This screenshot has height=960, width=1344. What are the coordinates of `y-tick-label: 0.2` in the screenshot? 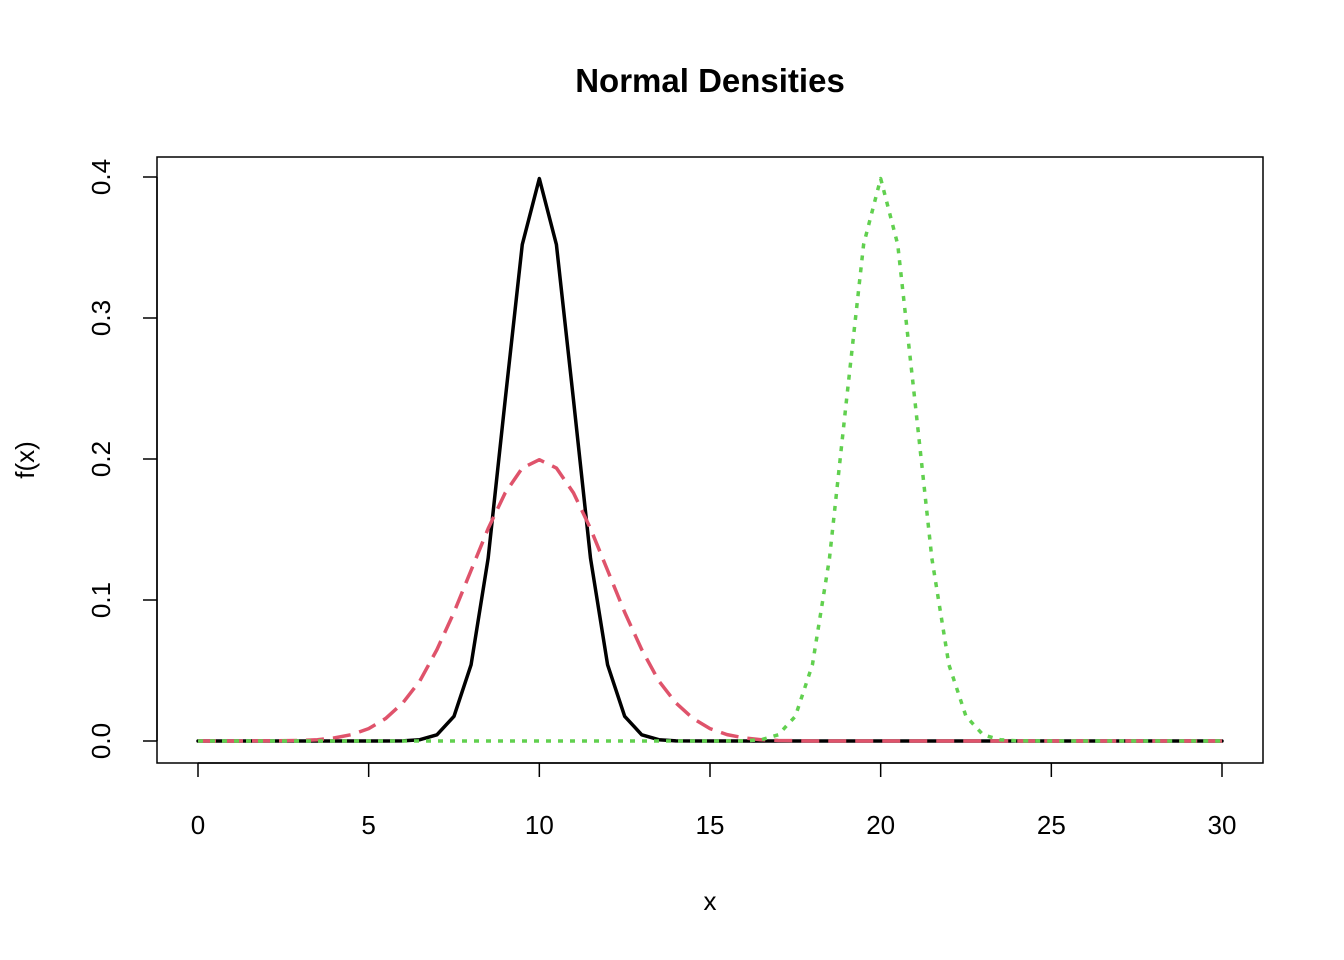 It's located at (101, 459).